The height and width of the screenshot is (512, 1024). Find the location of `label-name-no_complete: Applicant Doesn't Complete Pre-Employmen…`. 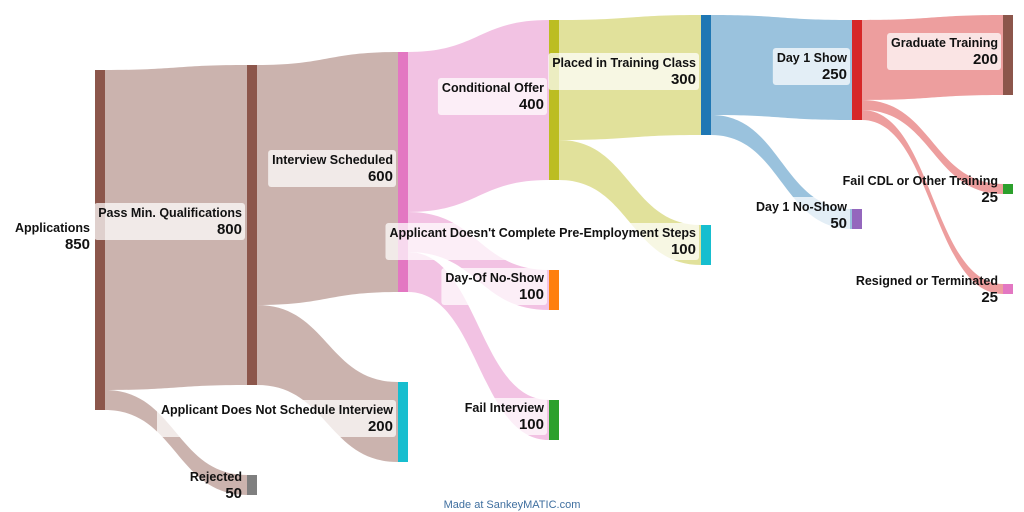

label-name-no_complete: Applicant Doesn't Complete Pre-Employmen… is located at coordinates (543, 233).